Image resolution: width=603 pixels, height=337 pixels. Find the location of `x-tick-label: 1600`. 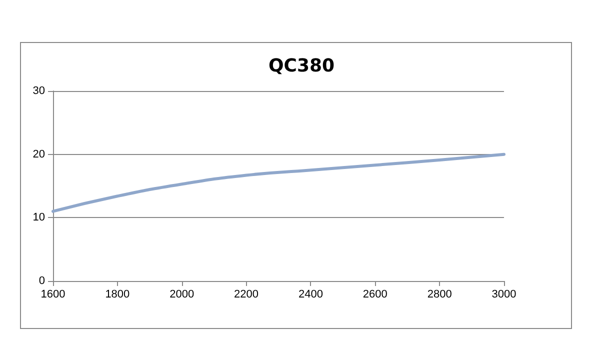

x-tick-label: 1600 is located at coordinates (53, 294).